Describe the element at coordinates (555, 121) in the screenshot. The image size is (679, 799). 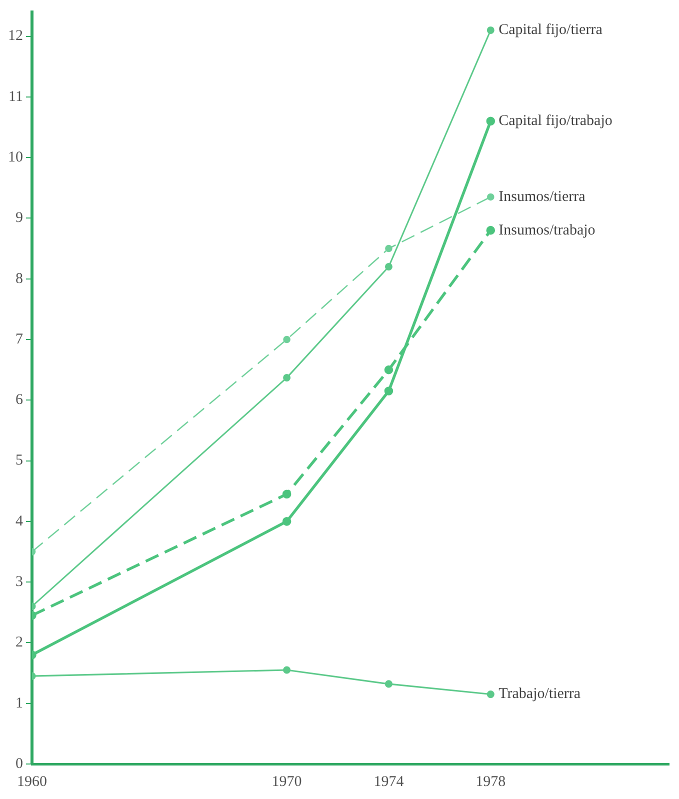
I see `series-label: Capital fijo/trabajo` at that location.